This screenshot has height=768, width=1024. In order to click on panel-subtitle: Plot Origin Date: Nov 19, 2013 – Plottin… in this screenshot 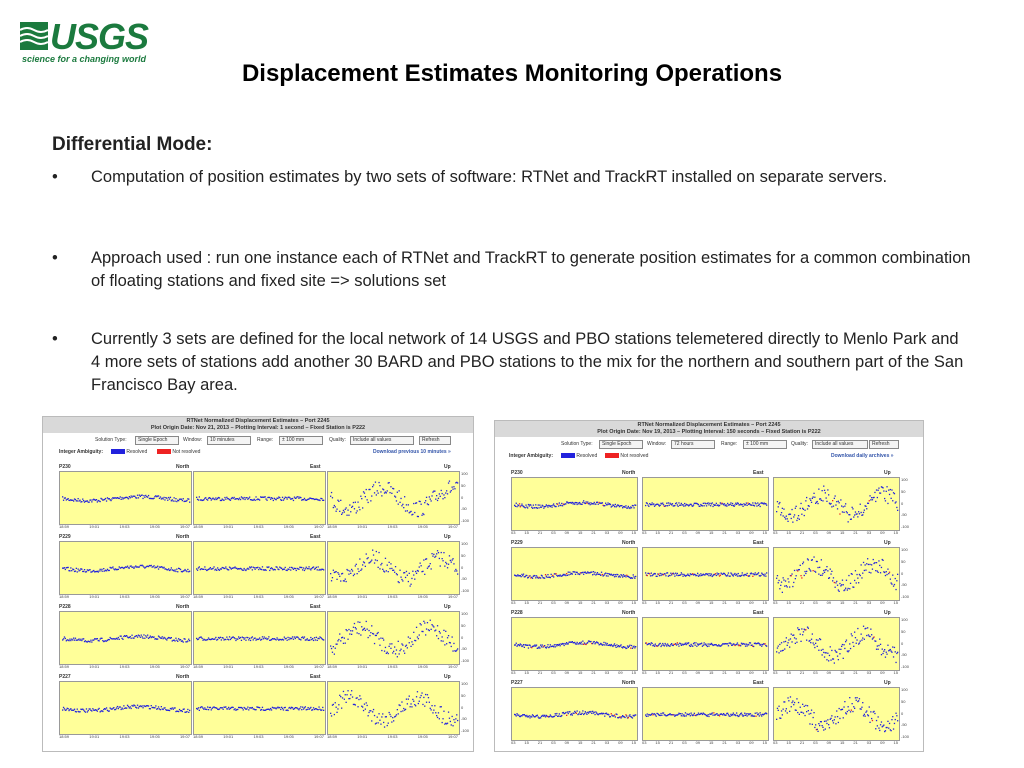, I will do `click(709, 432)`.